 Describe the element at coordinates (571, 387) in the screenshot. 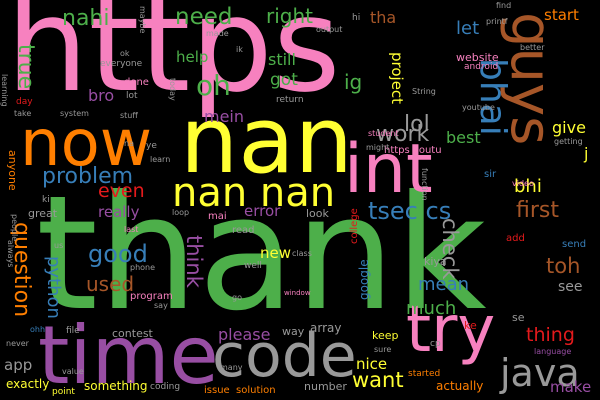

I see `word-make: make` at that location.